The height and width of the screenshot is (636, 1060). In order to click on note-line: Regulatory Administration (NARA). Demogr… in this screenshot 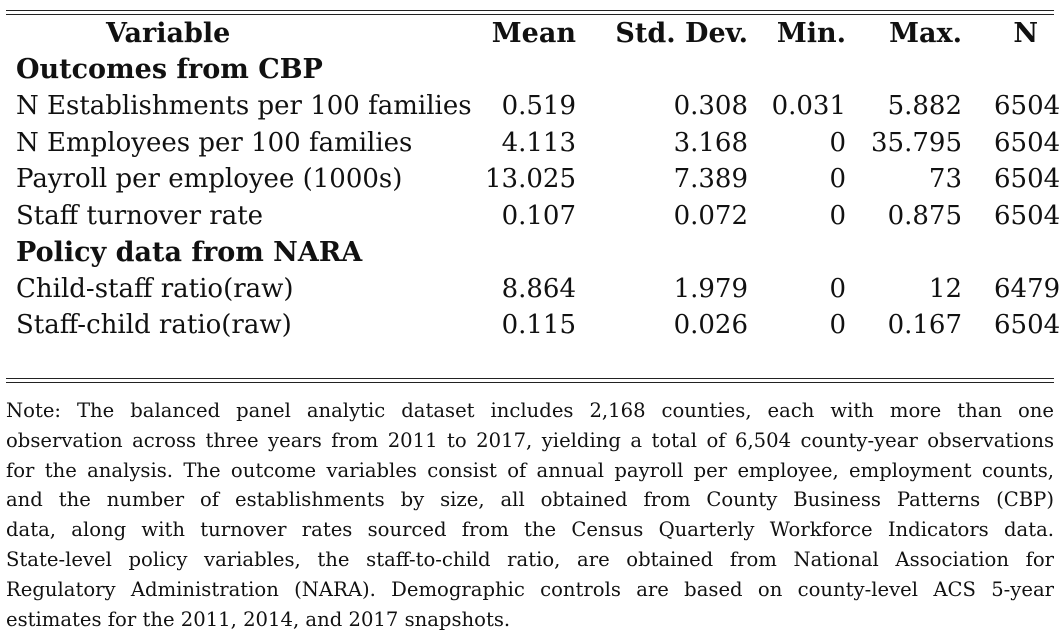, I will do `click(530, 589)`.